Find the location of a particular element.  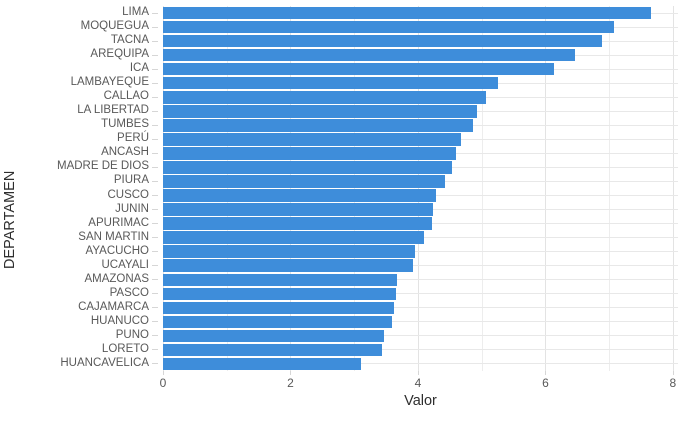

category-label: PUNO is located at coordinates (132, 334).